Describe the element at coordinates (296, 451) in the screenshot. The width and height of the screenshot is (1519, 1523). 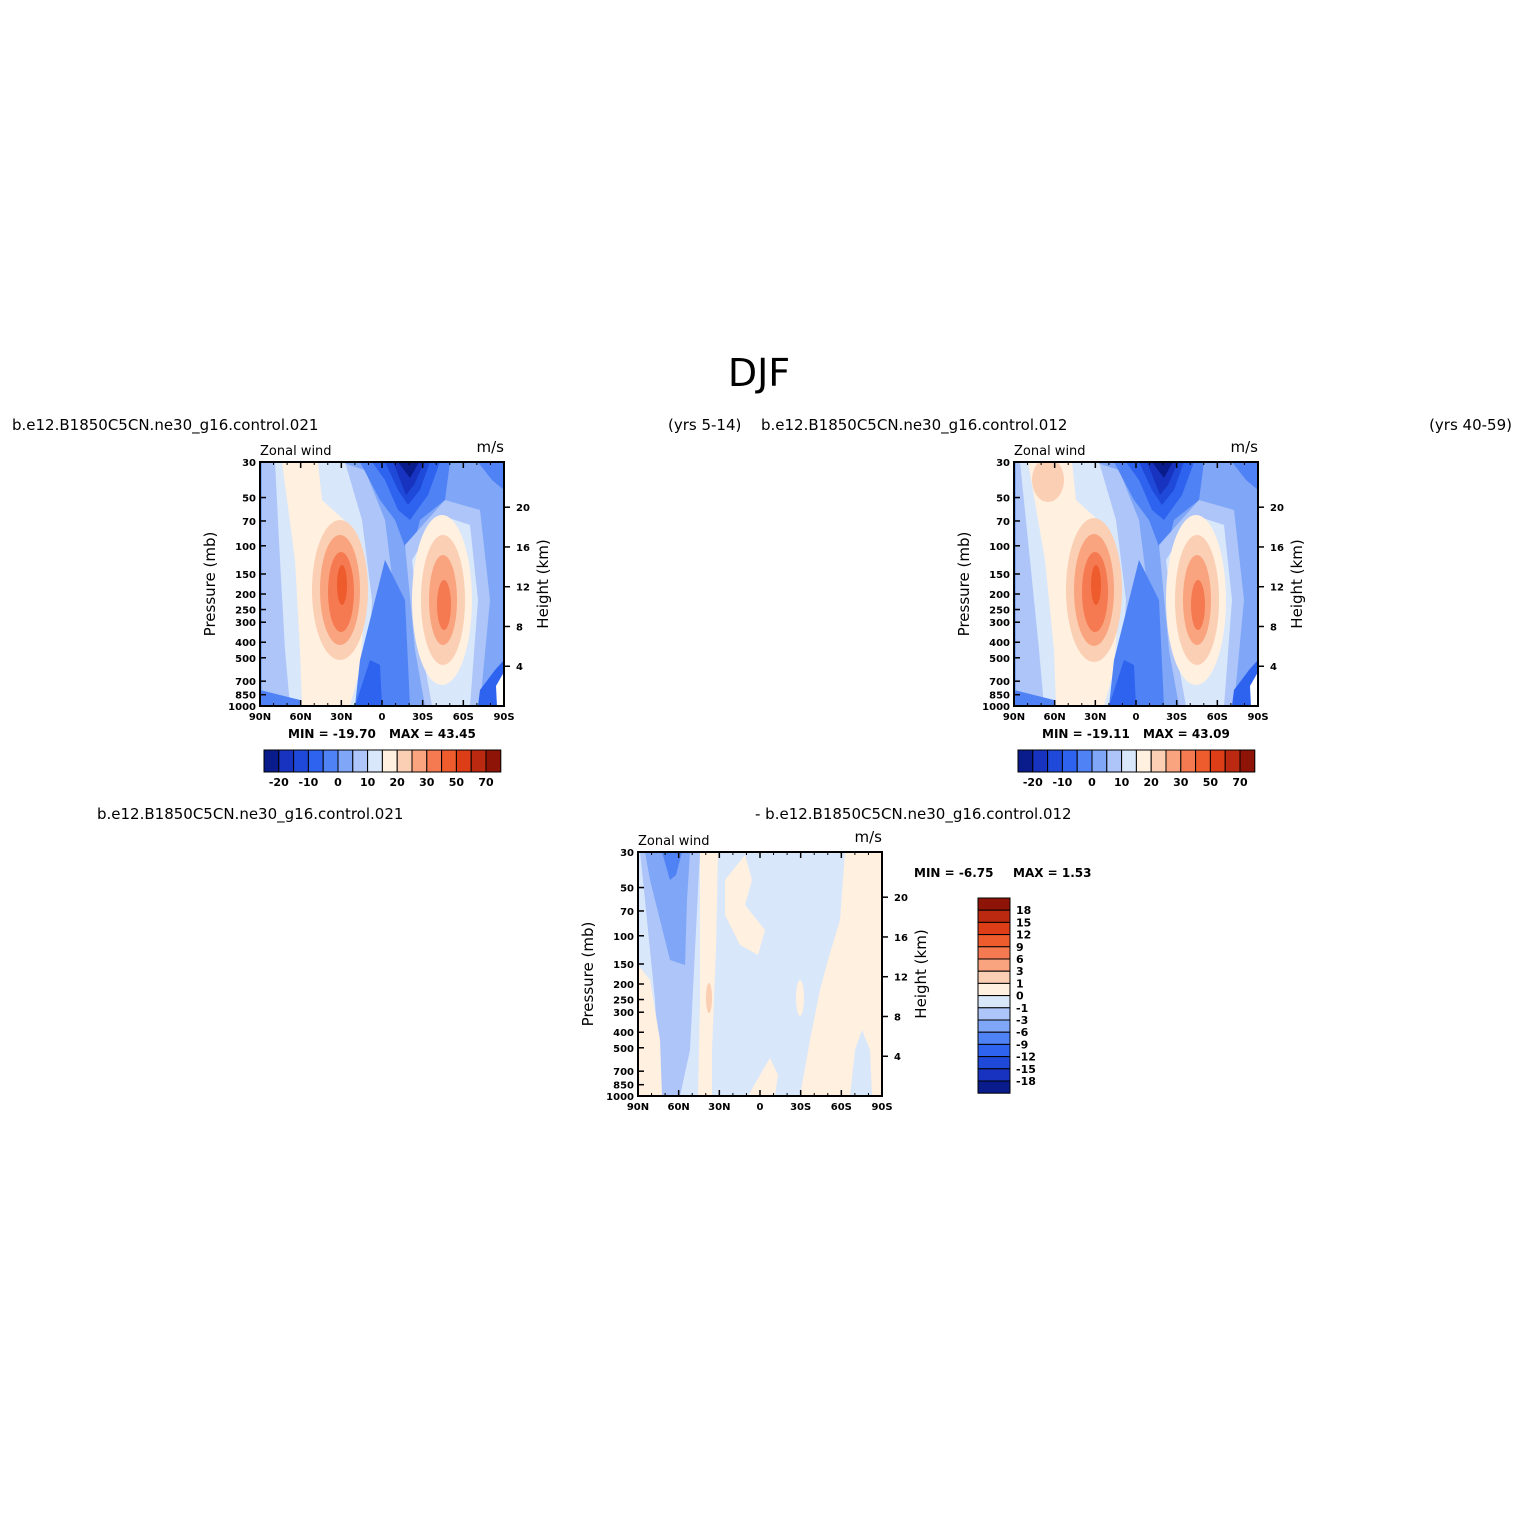
I see `panel-1-var-label: Zonal wind` at that location.